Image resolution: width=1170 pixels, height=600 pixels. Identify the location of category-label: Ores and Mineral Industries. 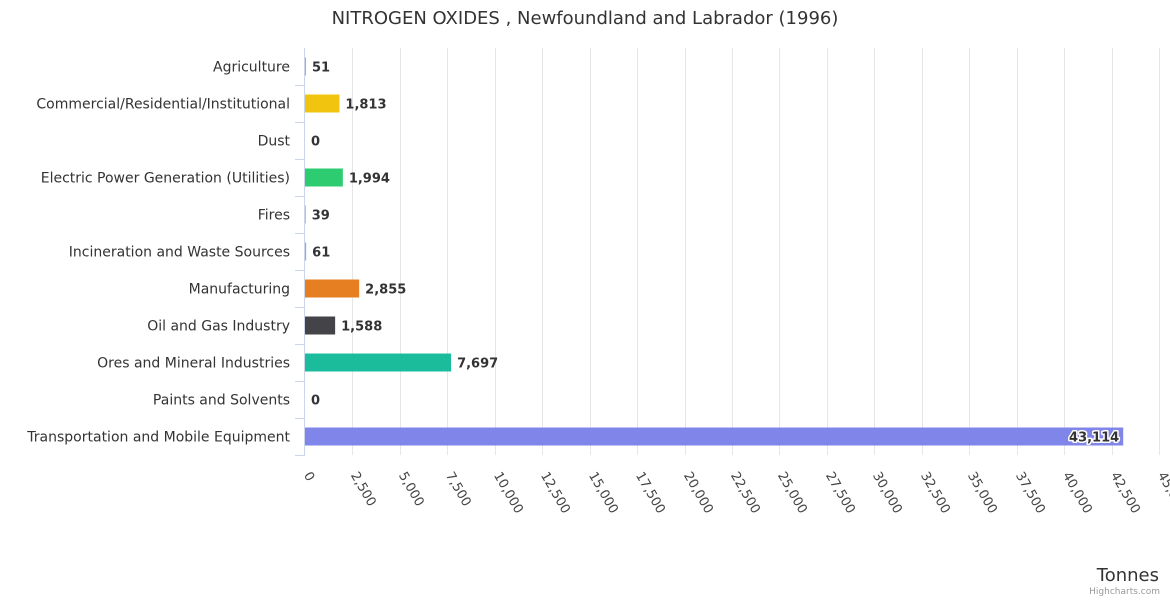
(193, 364).